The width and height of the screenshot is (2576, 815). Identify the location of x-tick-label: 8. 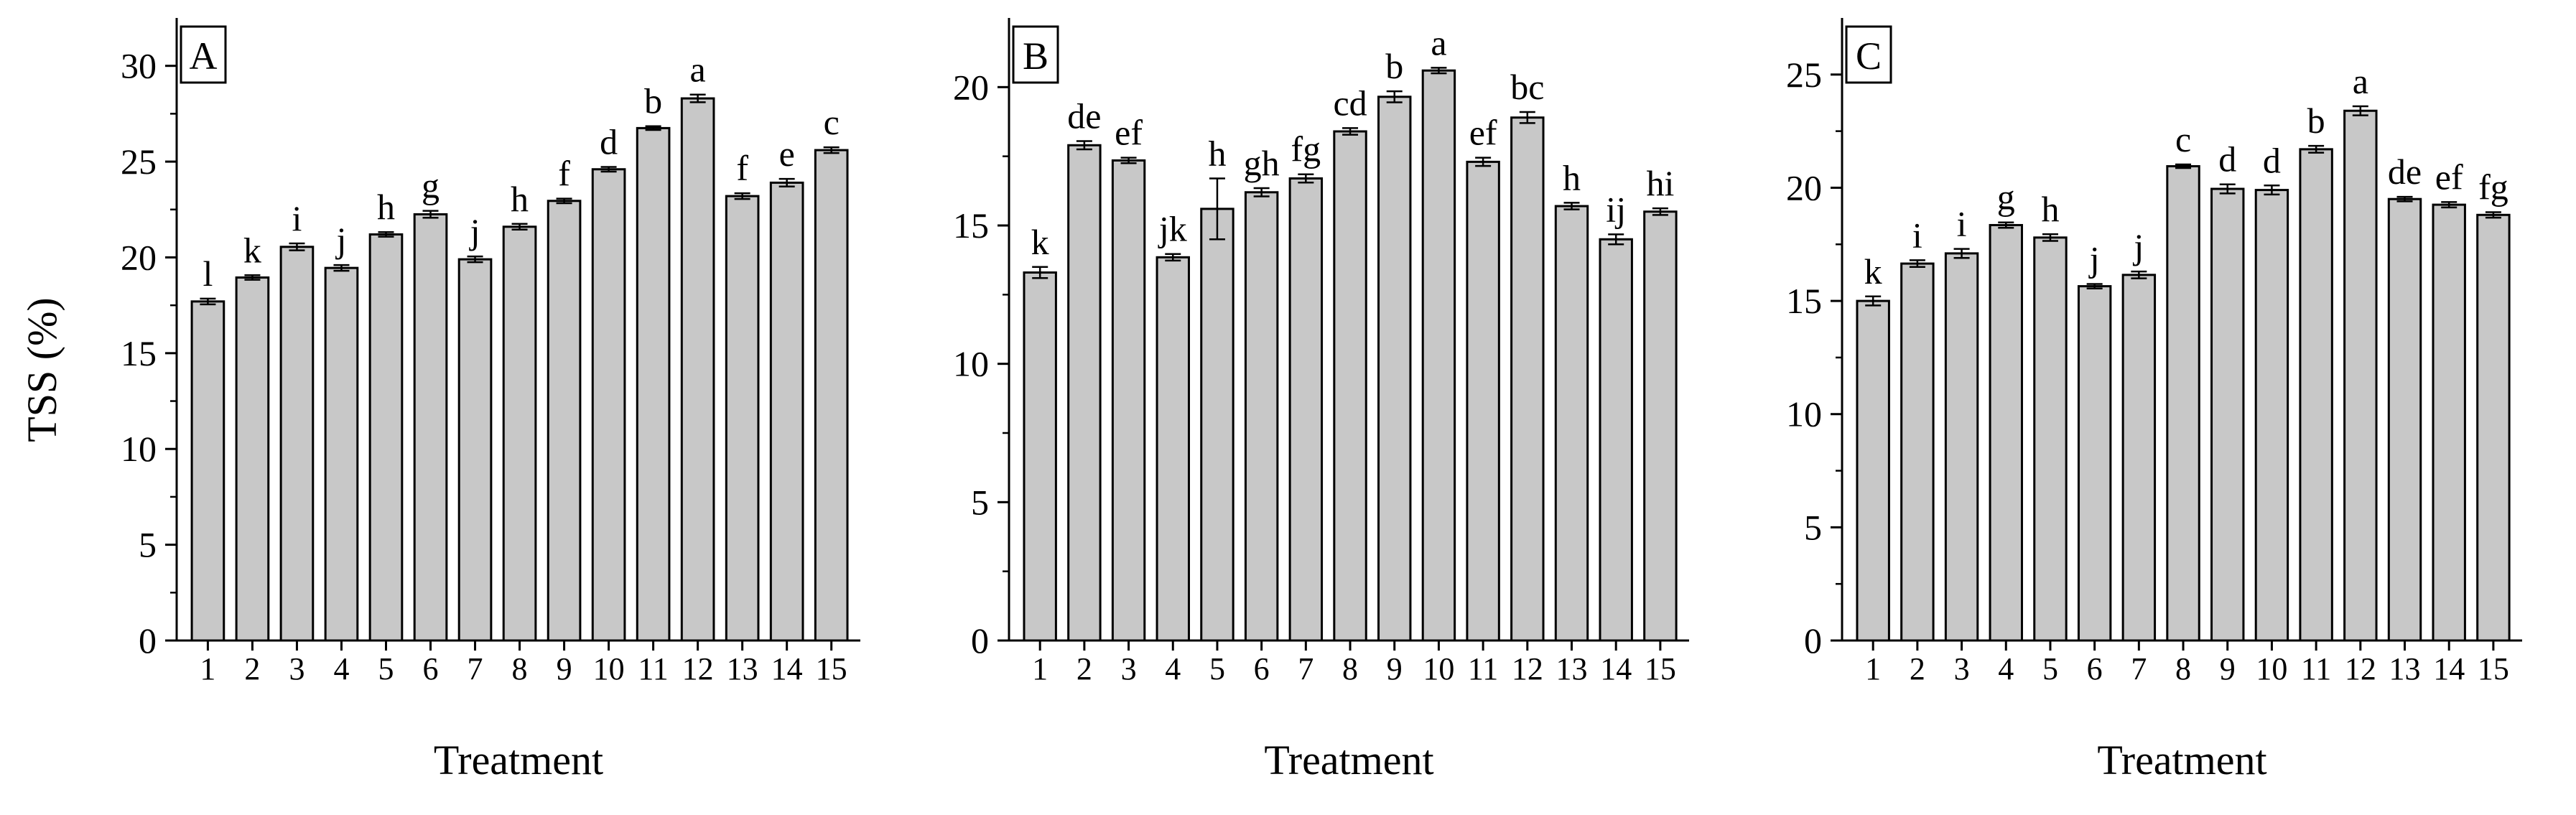
(2183, 668).